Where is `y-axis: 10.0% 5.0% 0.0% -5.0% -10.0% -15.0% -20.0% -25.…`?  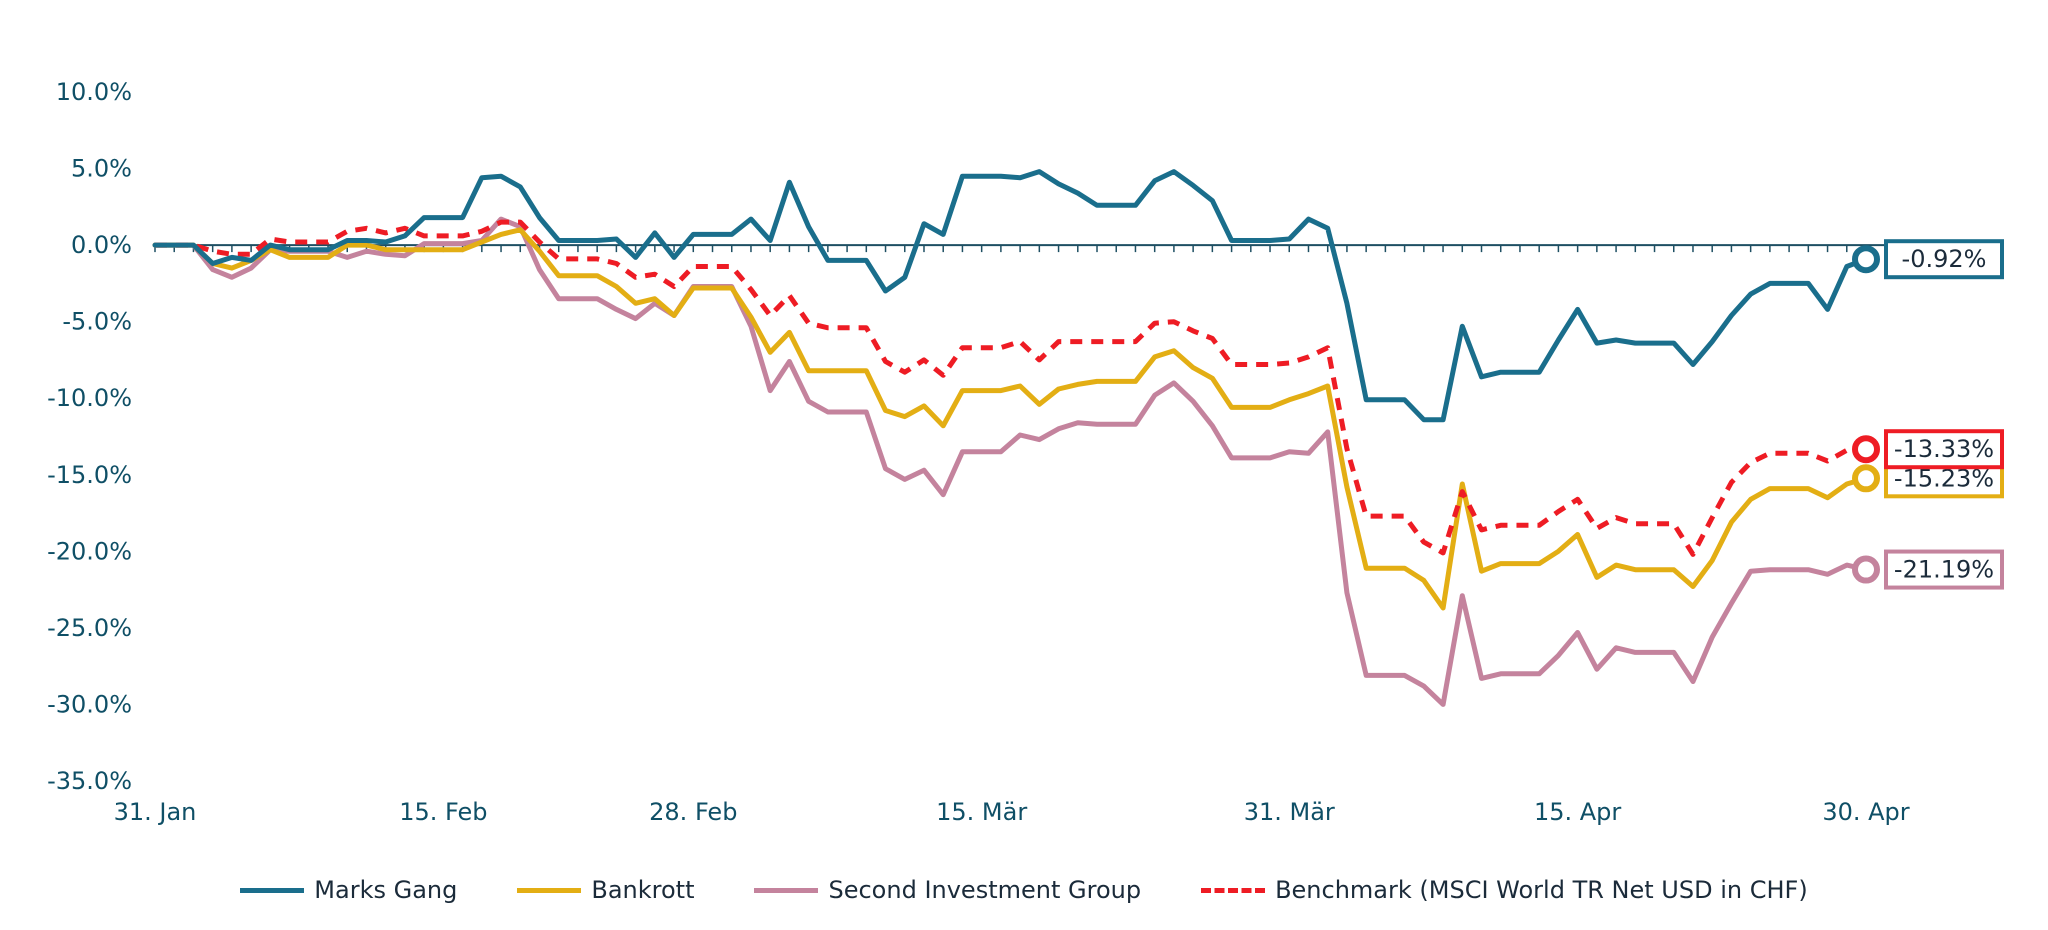 y-axis: 10.0% 5.0% 0.0% -5.0% -10.0% -15.0% -20.0% -25.… is located at coordinates (89, 436).